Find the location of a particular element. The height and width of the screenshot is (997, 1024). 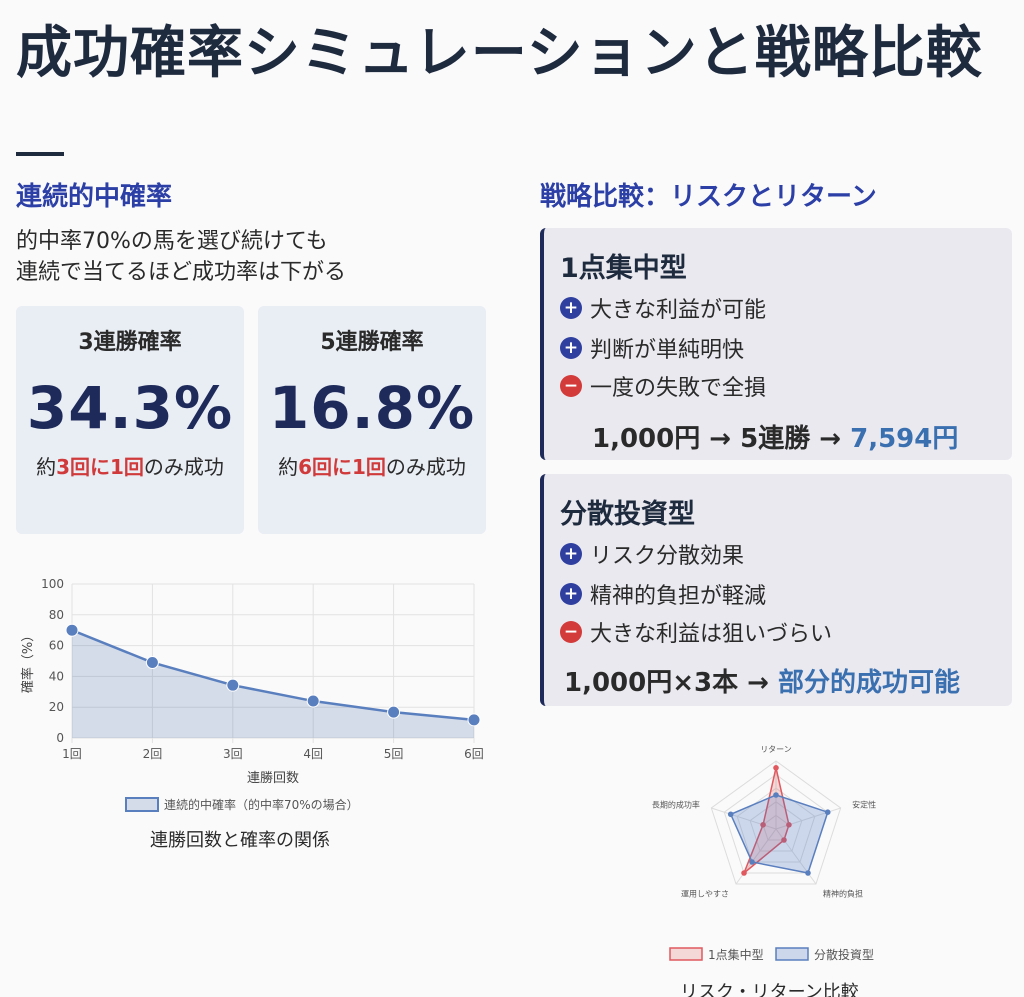

legend-label: 分散投資型 is located at coordinates (844, 954).